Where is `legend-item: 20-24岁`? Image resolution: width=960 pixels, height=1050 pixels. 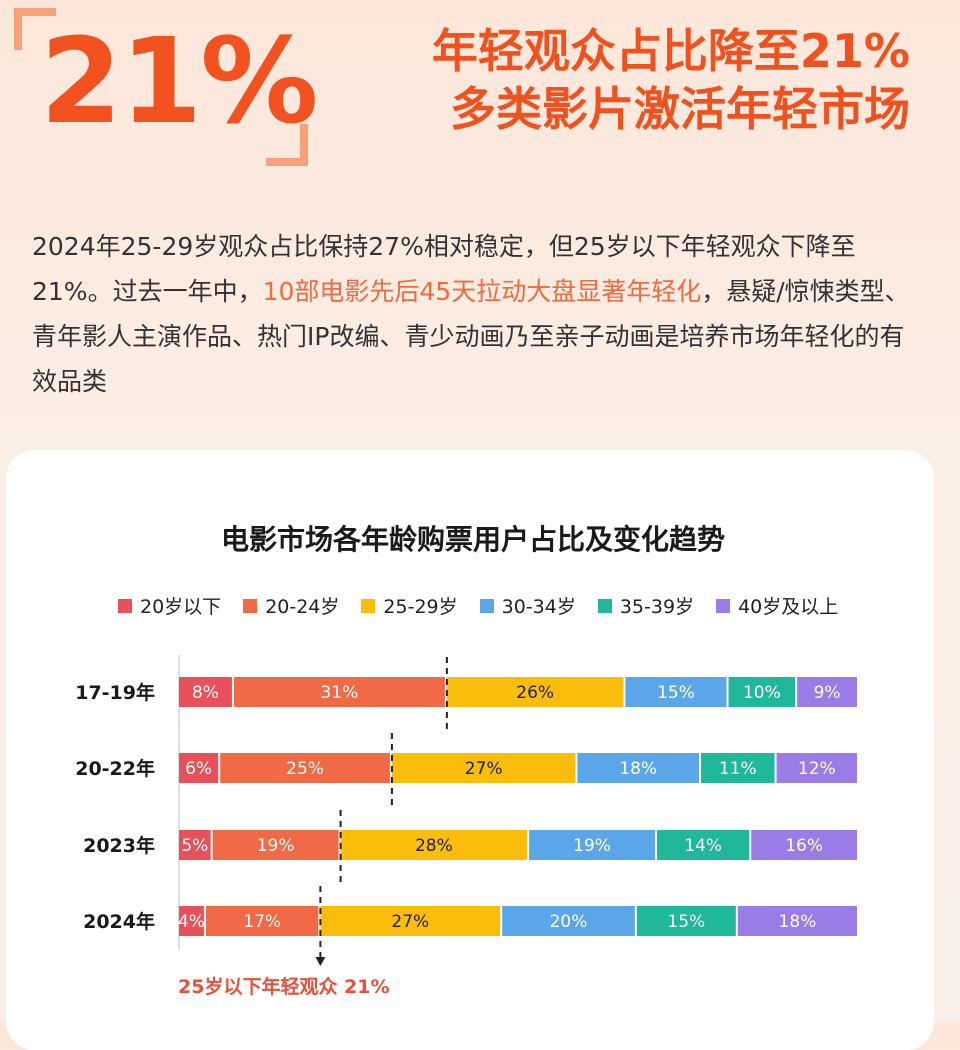 legend-item: 20-24岁 is located at coordinates (291, 605).